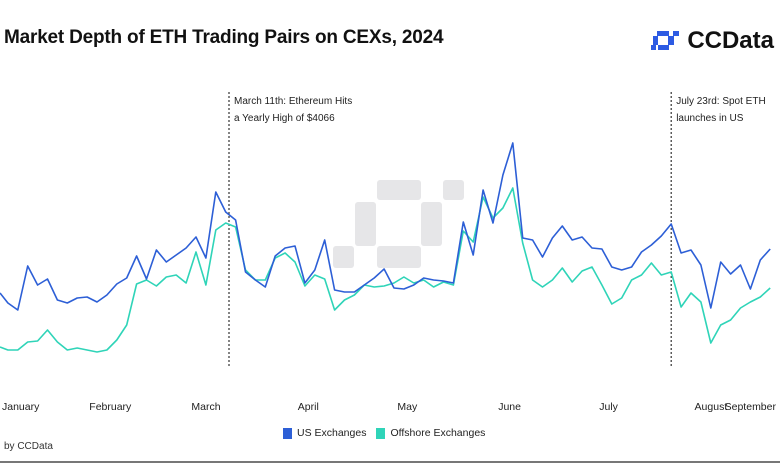 Image resolution: width=780 pixels, height=470 pixels. What do you see at coordinates (308, 407) in the screenshot?
I see `x-tick-label: April` at bounding box center [308, 407].